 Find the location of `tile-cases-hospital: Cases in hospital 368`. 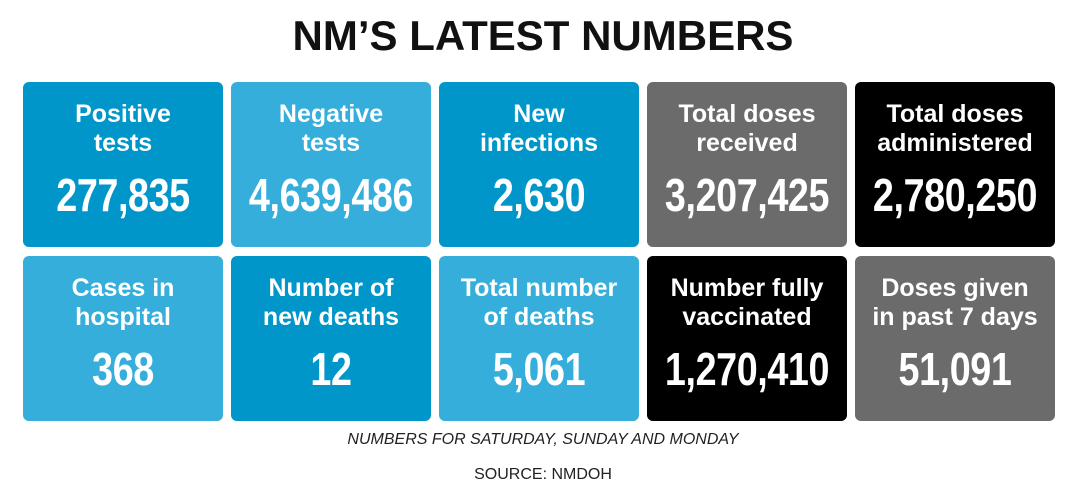

tile-cases-hospital: Cases in hospital 368 is located at coordinates (123, 338).